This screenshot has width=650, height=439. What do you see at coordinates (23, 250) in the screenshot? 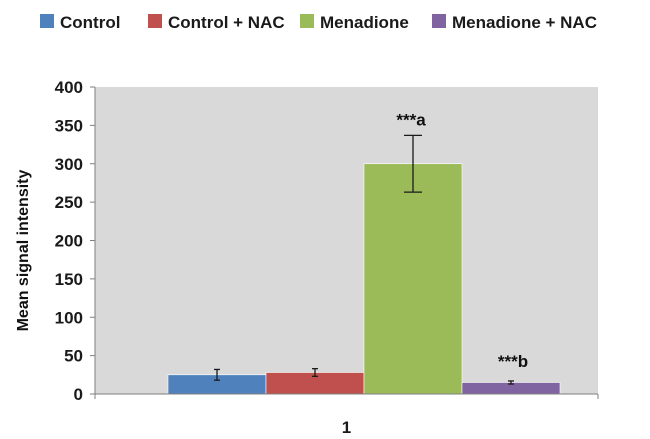
I see `y-axis-label: Mean signal intensity` at bounding box center [23, 250].